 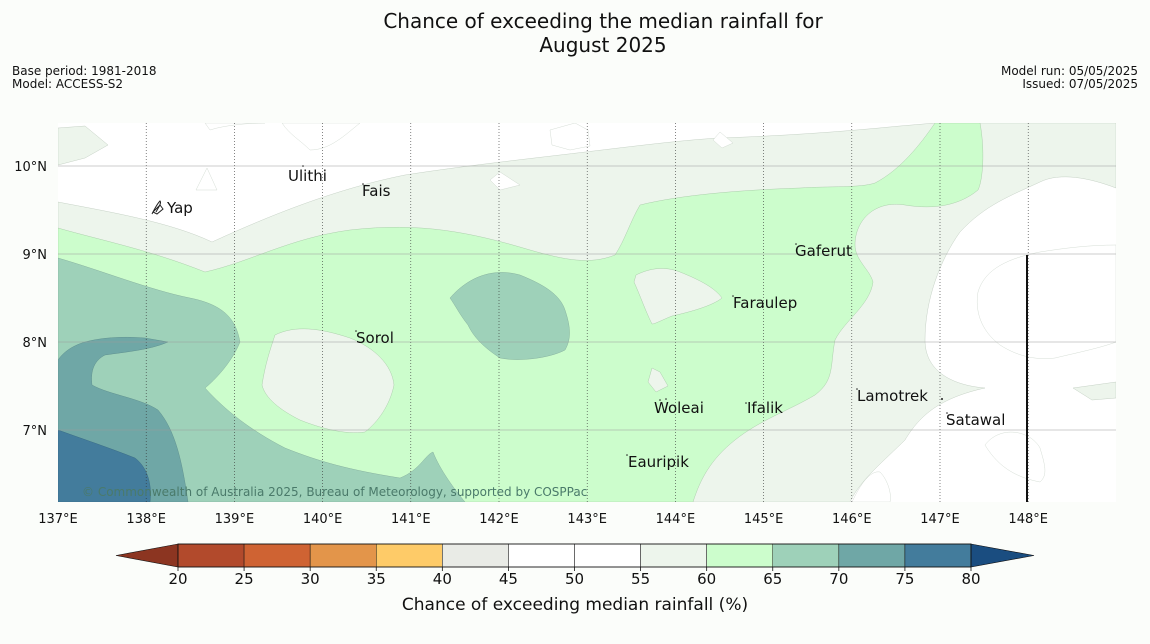 What do you see at coordinates (678, 296) in the screenshot?
I see `contour-55-60-faraulep` at bounding box center [678, 296].